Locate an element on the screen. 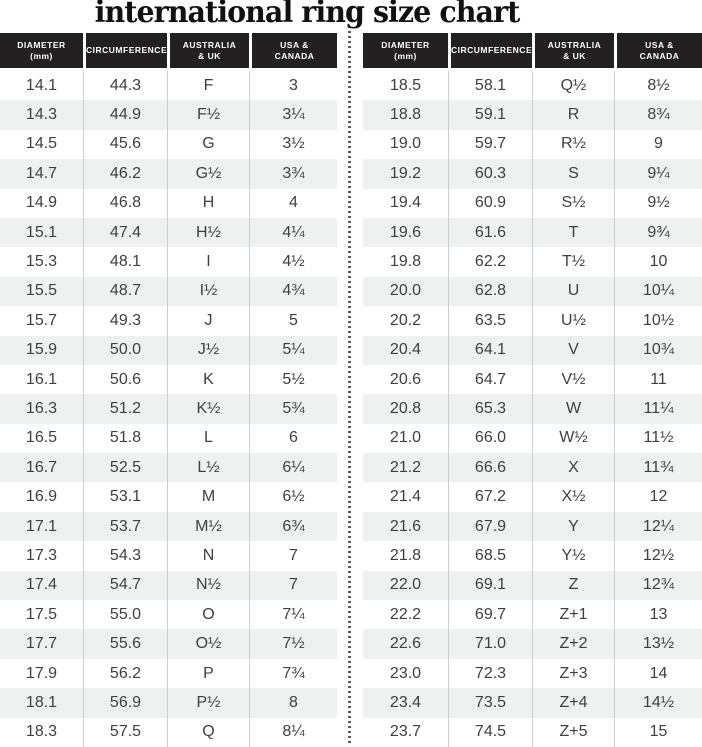  cell-australia-uk: N is located at coordinates (208, 556).